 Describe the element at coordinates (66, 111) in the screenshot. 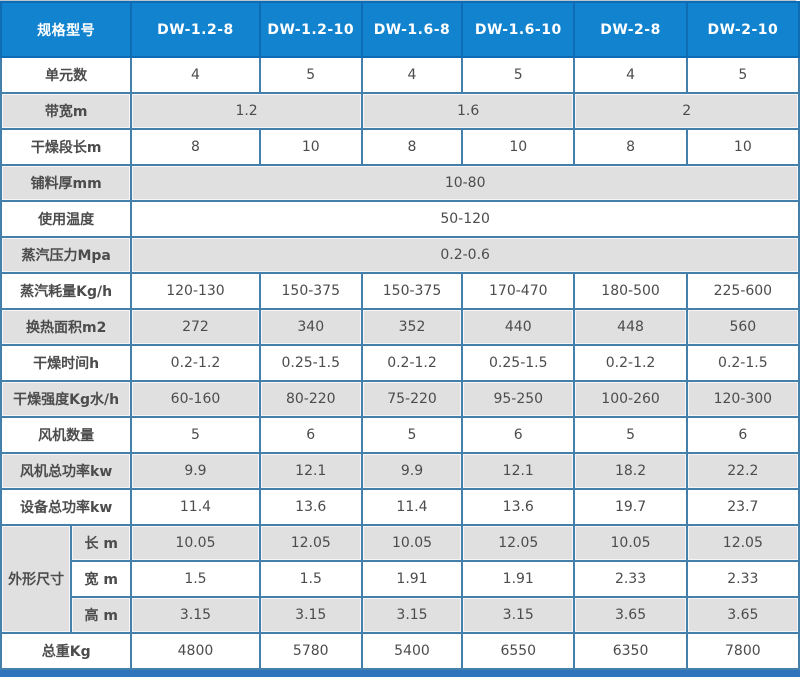

I see `row-label: 带宽m` at that location.